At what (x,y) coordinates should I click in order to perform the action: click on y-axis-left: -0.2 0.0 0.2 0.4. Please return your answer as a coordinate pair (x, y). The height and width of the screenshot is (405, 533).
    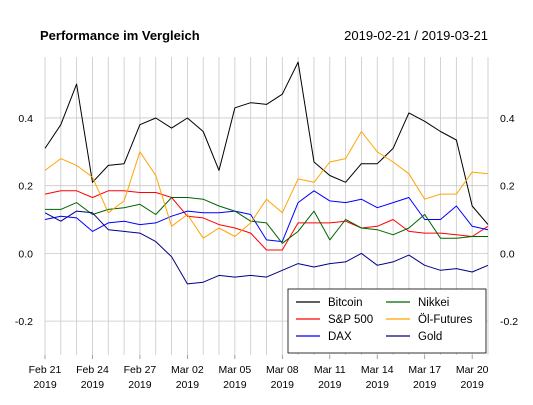
    Looking at the image, I should click on (24, 220).